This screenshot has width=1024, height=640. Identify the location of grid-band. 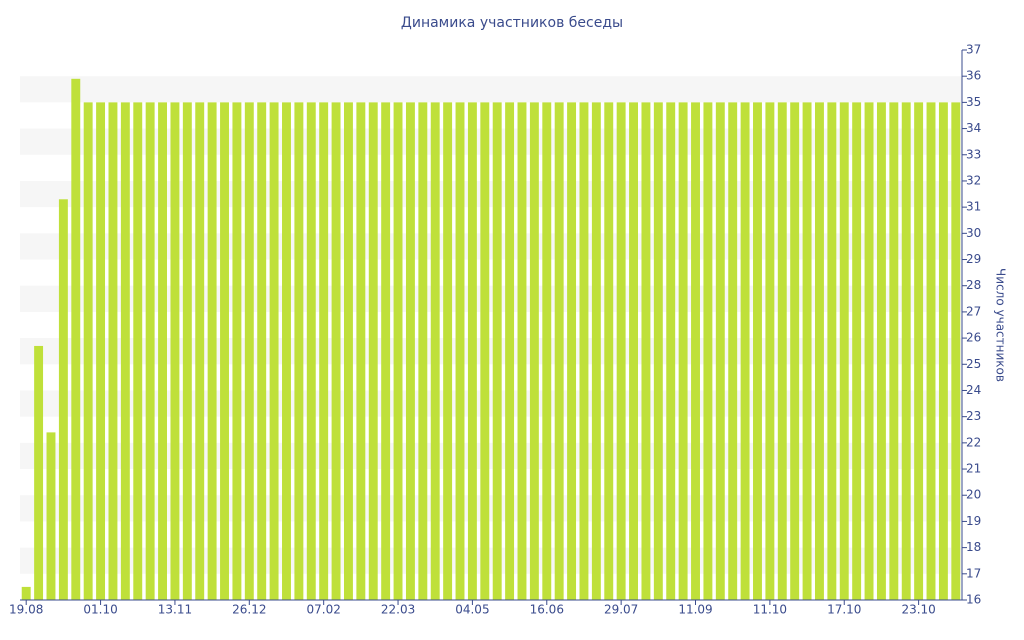
(491, 89).